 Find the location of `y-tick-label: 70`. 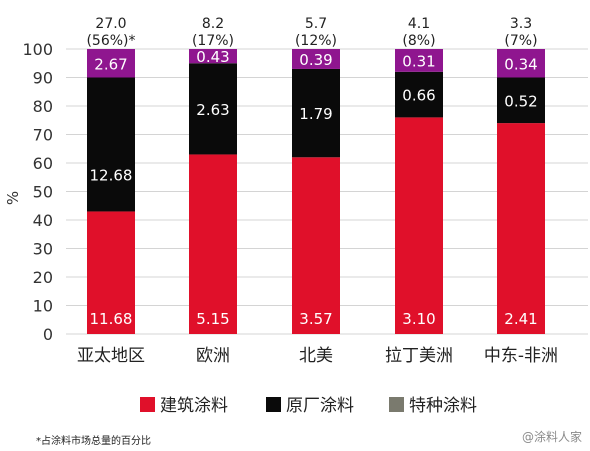

y-tick-label: 70 is located at coordinates (43, 135).